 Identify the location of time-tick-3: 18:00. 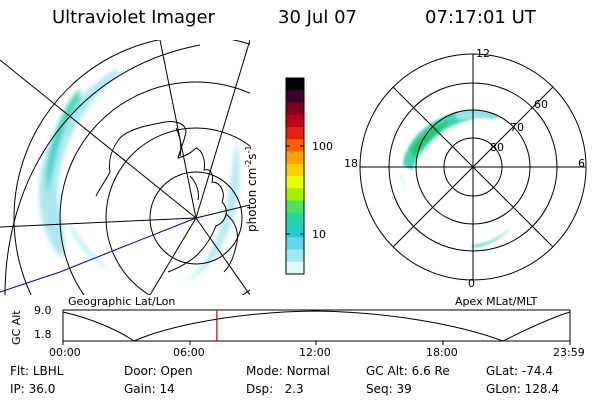
(442, 352).